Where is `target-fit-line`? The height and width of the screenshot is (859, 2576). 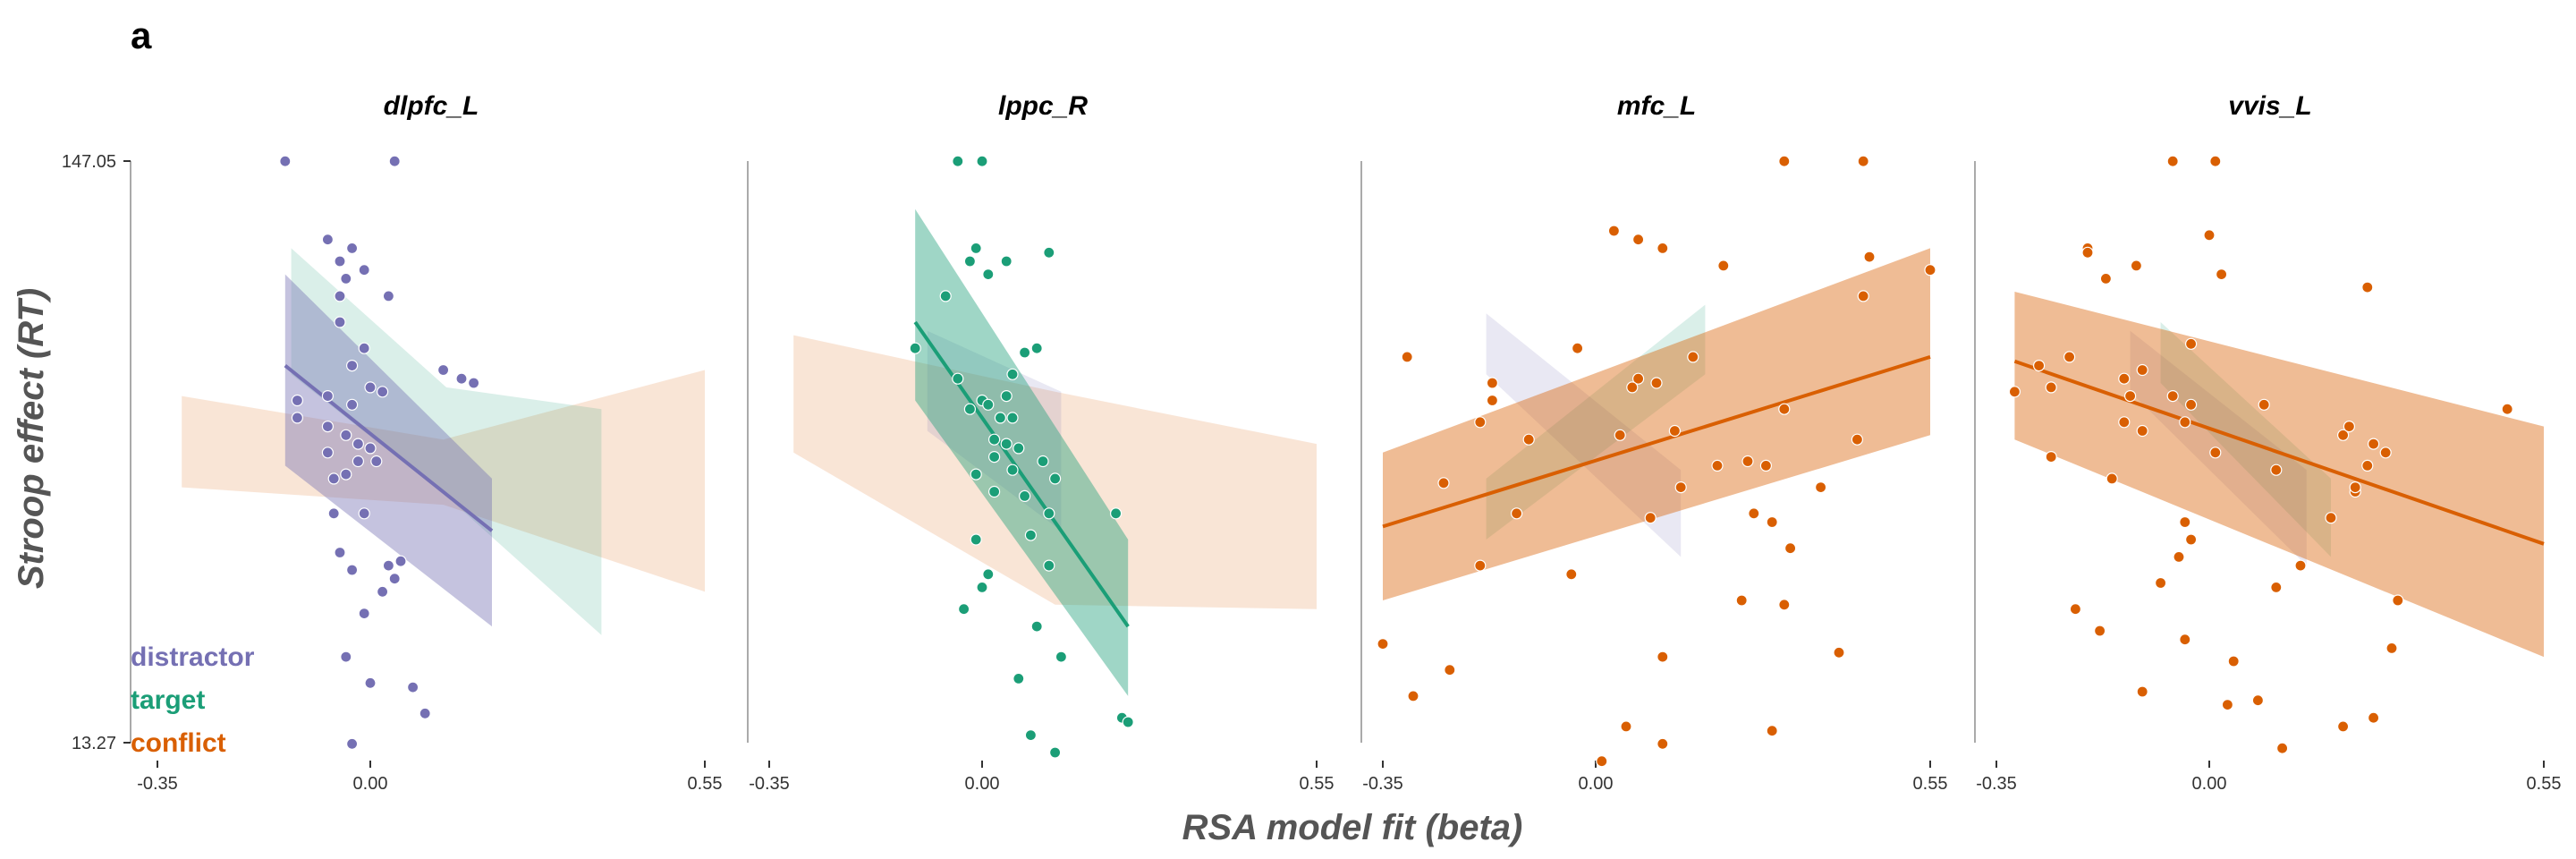
target-fit-line is located at coordinates (1021, 474).